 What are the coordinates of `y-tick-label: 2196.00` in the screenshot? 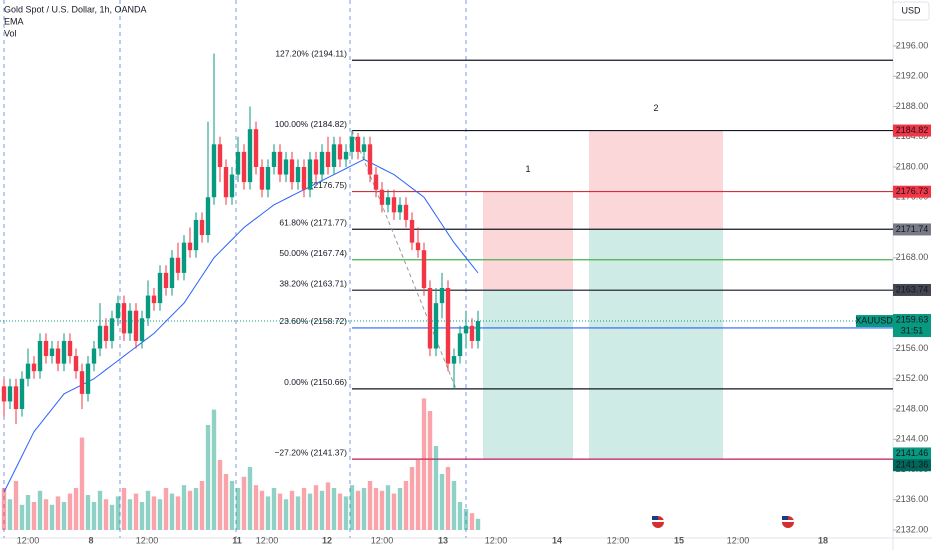 It's located at (912, 45).